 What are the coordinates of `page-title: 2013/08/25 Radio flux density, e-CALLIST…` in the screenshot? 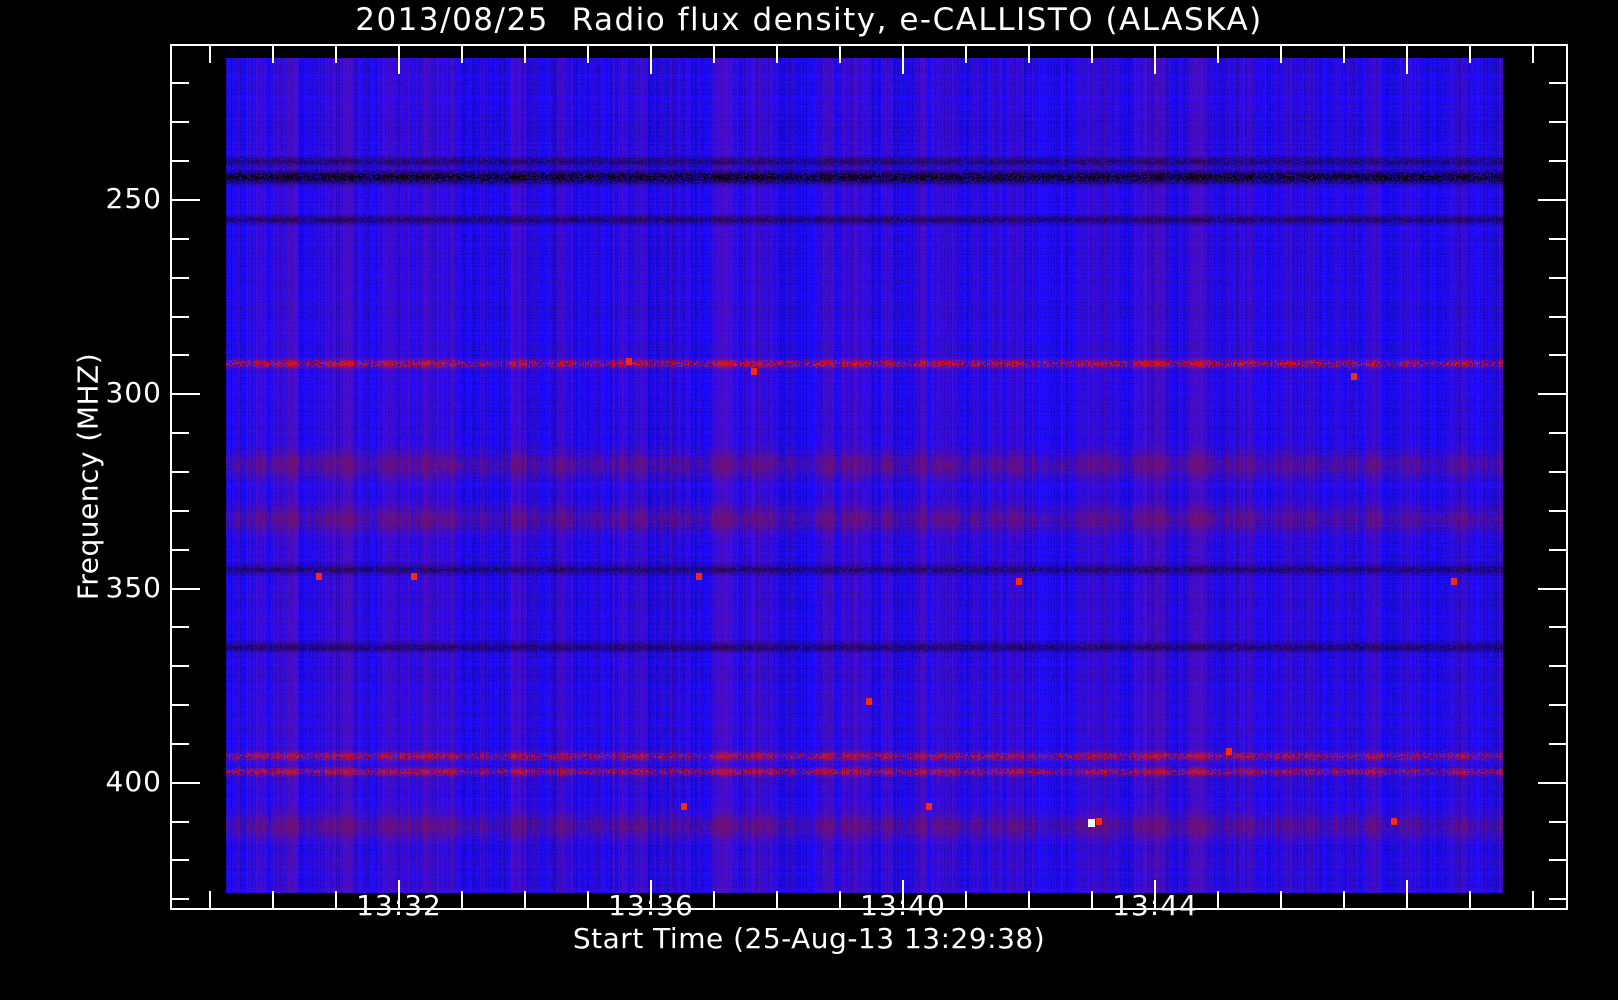 It's located at (809, 20).